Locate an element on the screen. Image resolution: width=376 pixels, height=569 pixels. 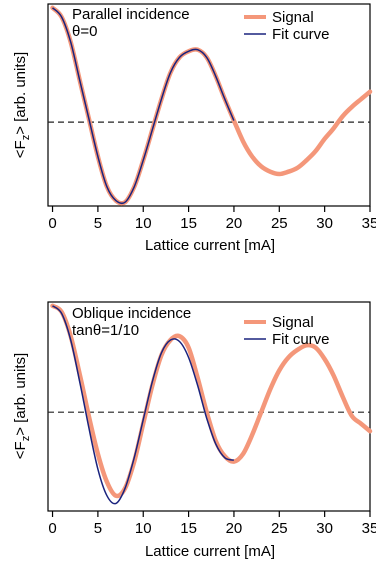
annotation-line-1: Parallel incidence is located at coordinates (131, 14).